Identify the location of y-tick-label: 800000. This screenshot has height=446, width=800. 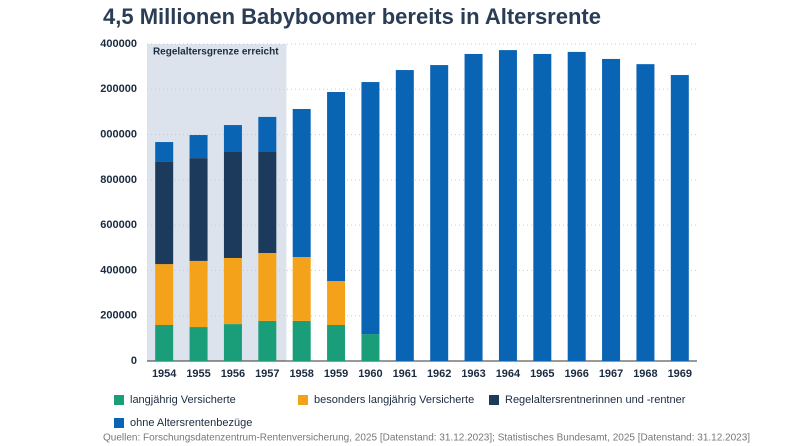
(118, 180).